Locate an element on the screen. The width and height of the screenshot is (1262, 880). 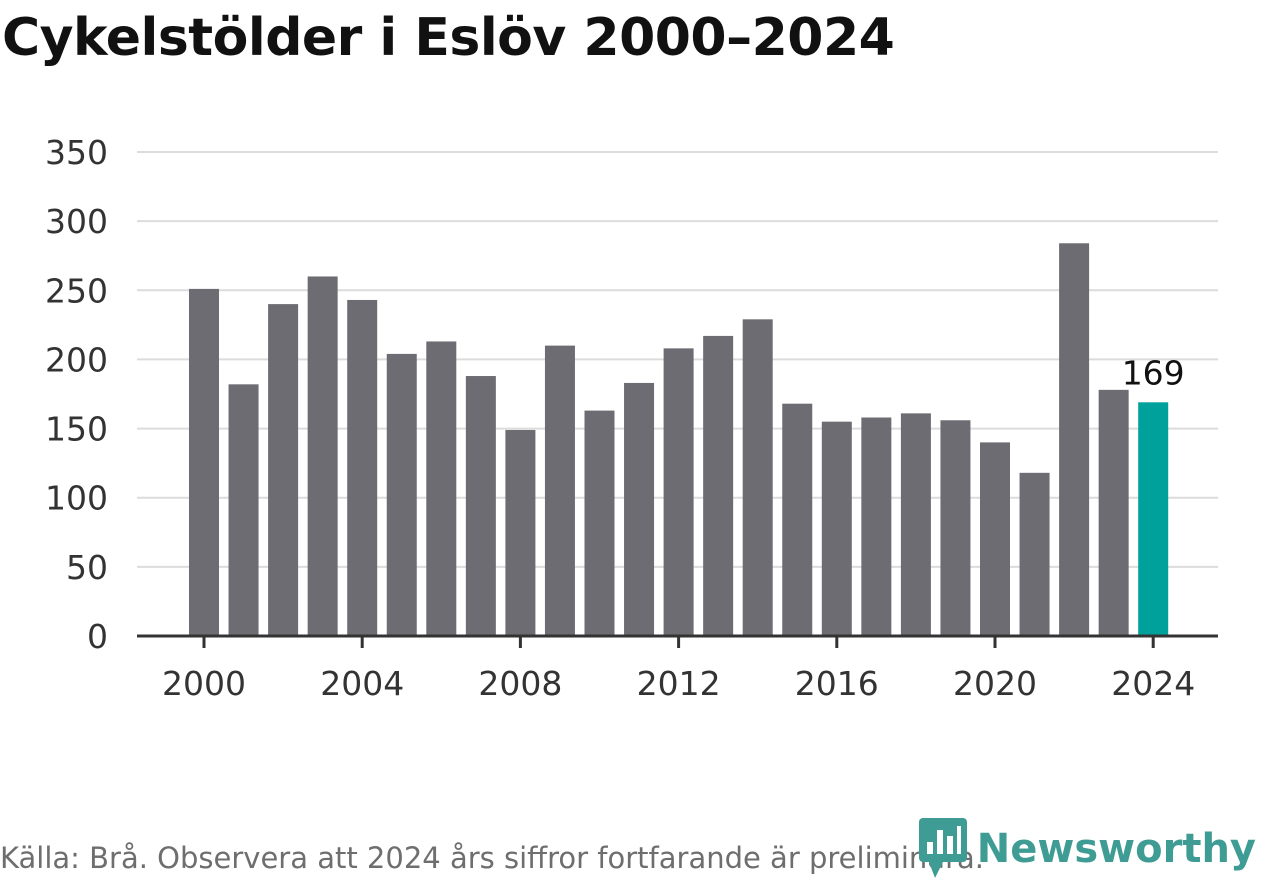
x-tick-label: 2016 is located at coordinates (837, 683).